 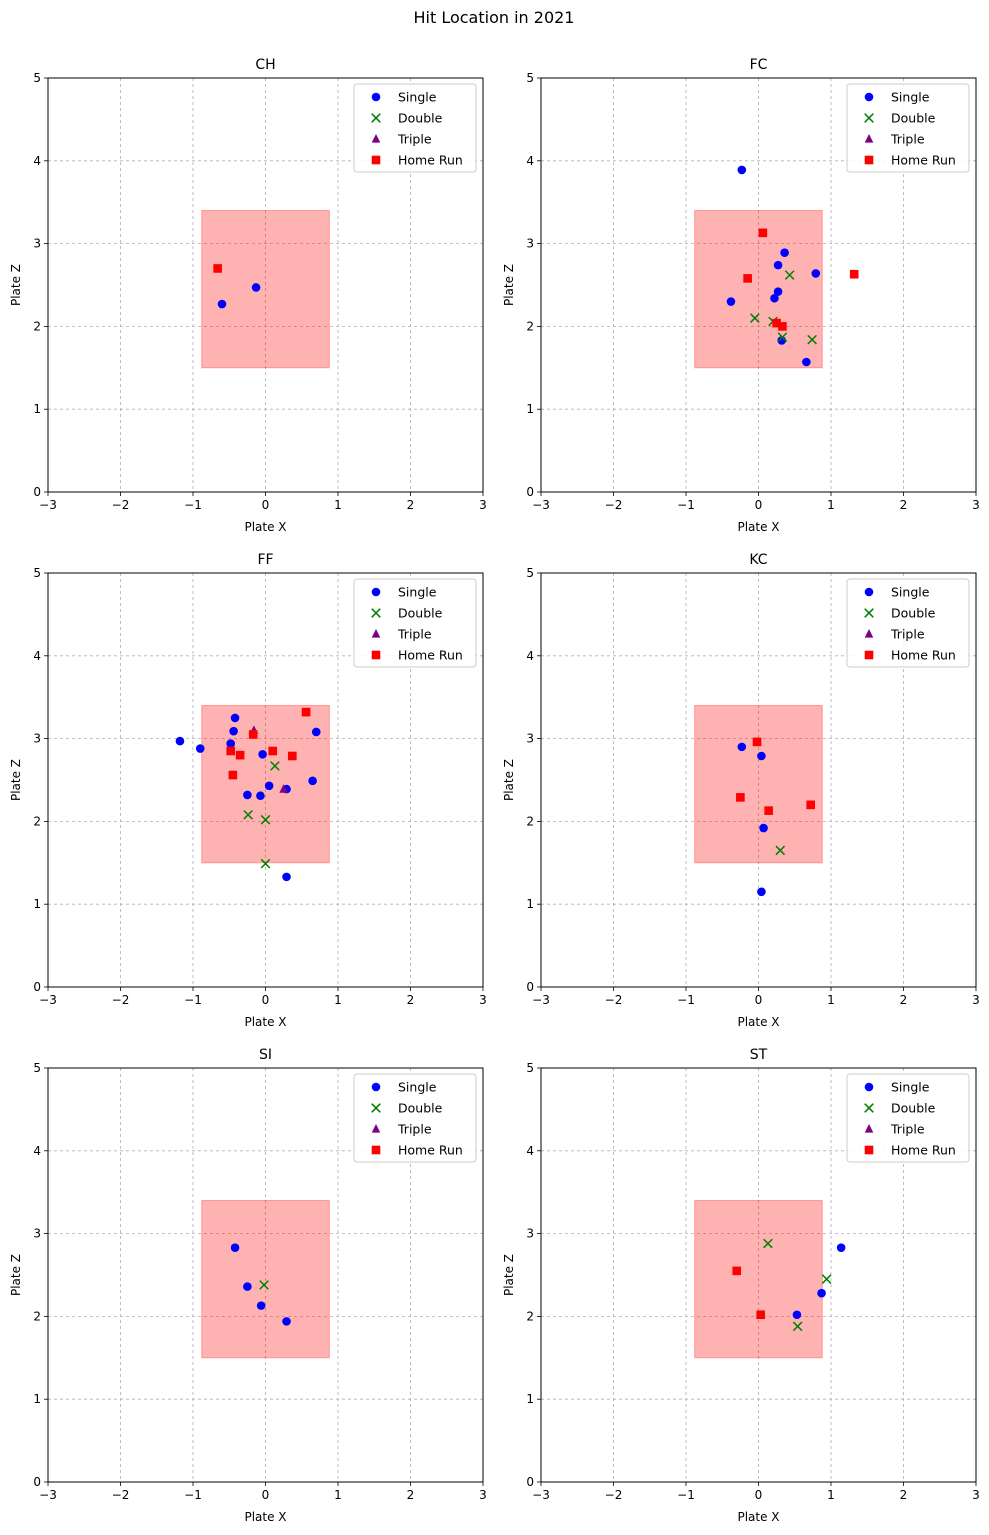 I want to click on y-tick-label: 5, so click(x=37, y=78).